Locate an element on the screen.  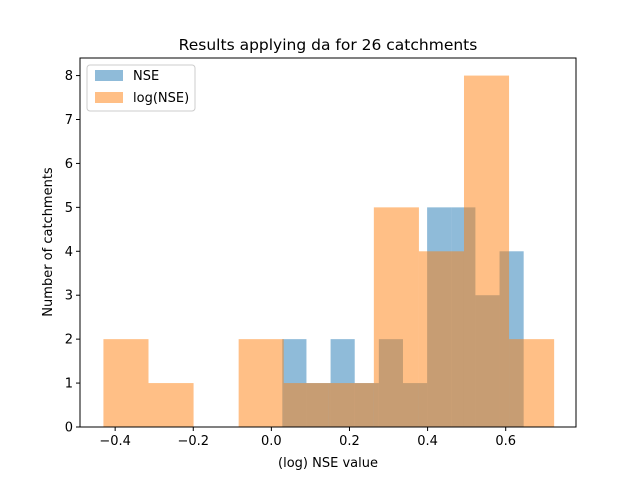
y-axis-ticks: 0 1 2 3 4 5 6 7 8 is located at coordinates (72, 252).